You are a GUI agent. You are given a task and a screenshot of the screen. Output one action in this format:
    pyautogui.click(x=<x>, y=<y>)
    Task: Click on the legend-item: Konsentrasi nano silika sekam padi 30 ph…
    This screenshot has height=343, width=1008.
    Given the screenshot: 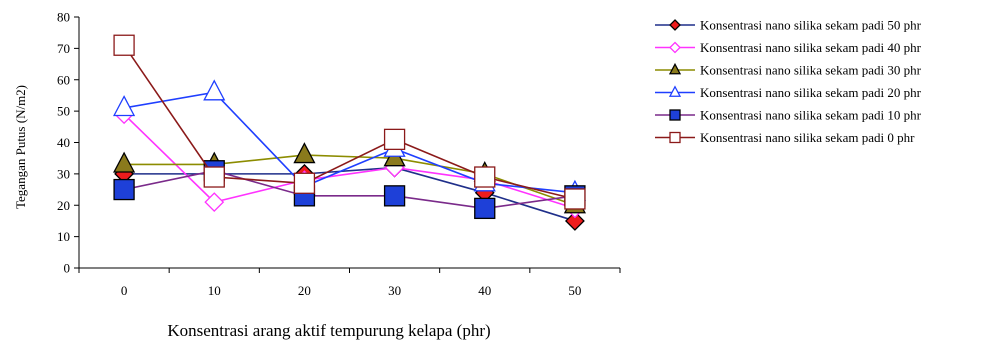 What is the action you would take?
    pyautogui.click(x=788, y=70)
    